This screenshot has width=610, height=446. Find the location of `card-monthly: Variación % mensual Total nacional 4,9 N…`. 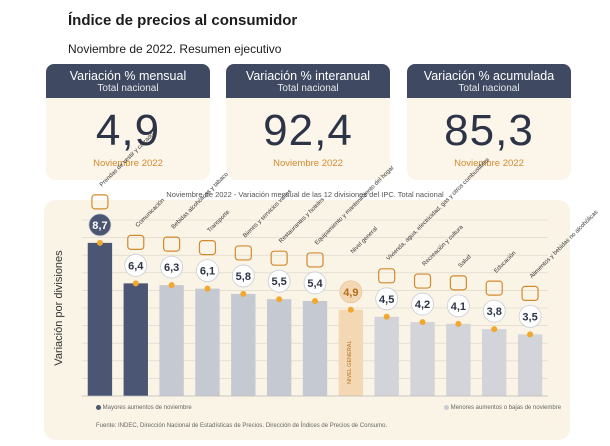

card-monthly: Variación % mensual Total nacional 4,9 N… is located at coordinates (128, 122).